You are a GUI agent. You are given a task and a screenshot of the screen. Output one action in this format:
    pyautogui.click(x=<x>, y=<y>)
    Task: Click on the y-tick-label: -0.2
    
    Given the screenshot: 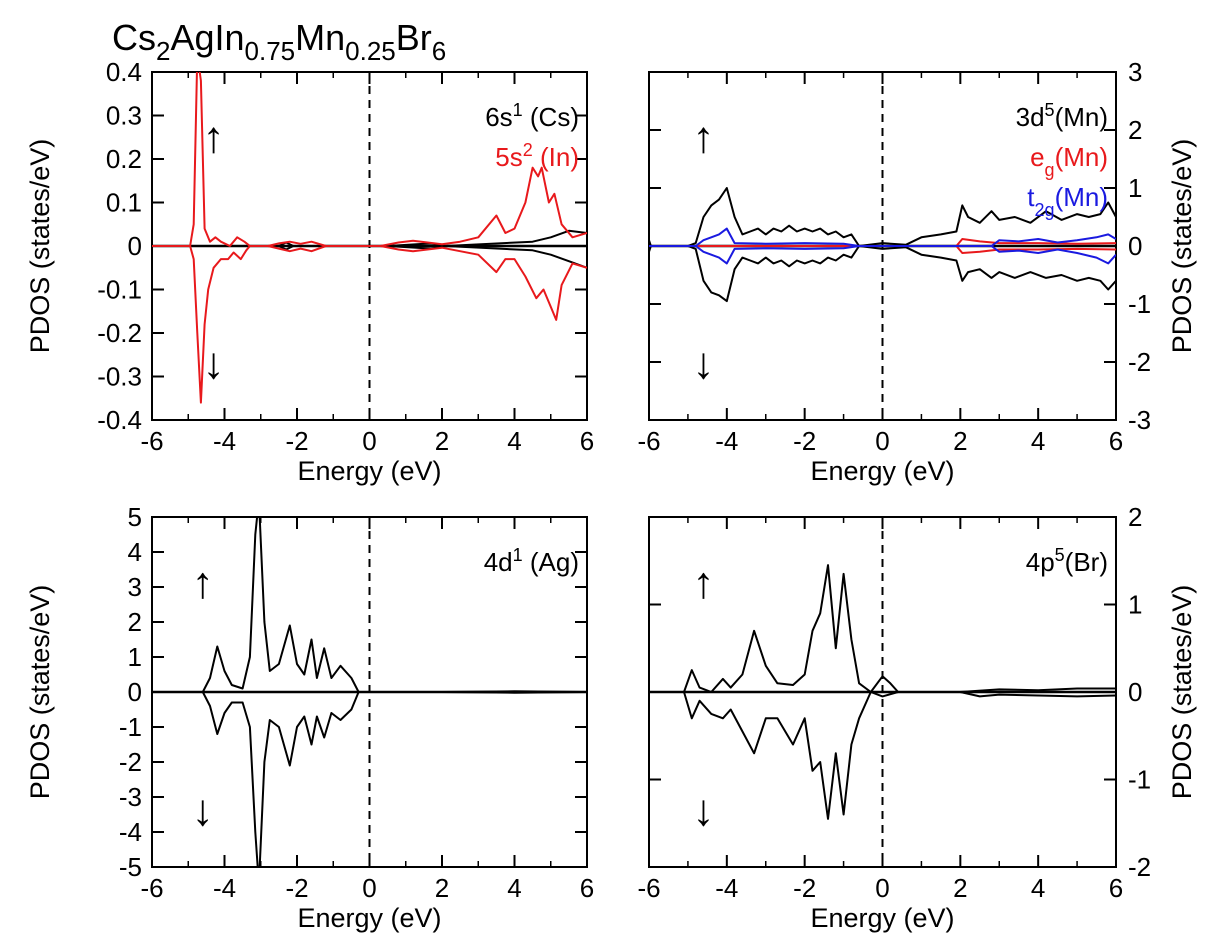 What is the action you would take?
    pyautogui.click(x=119, y=333)
    